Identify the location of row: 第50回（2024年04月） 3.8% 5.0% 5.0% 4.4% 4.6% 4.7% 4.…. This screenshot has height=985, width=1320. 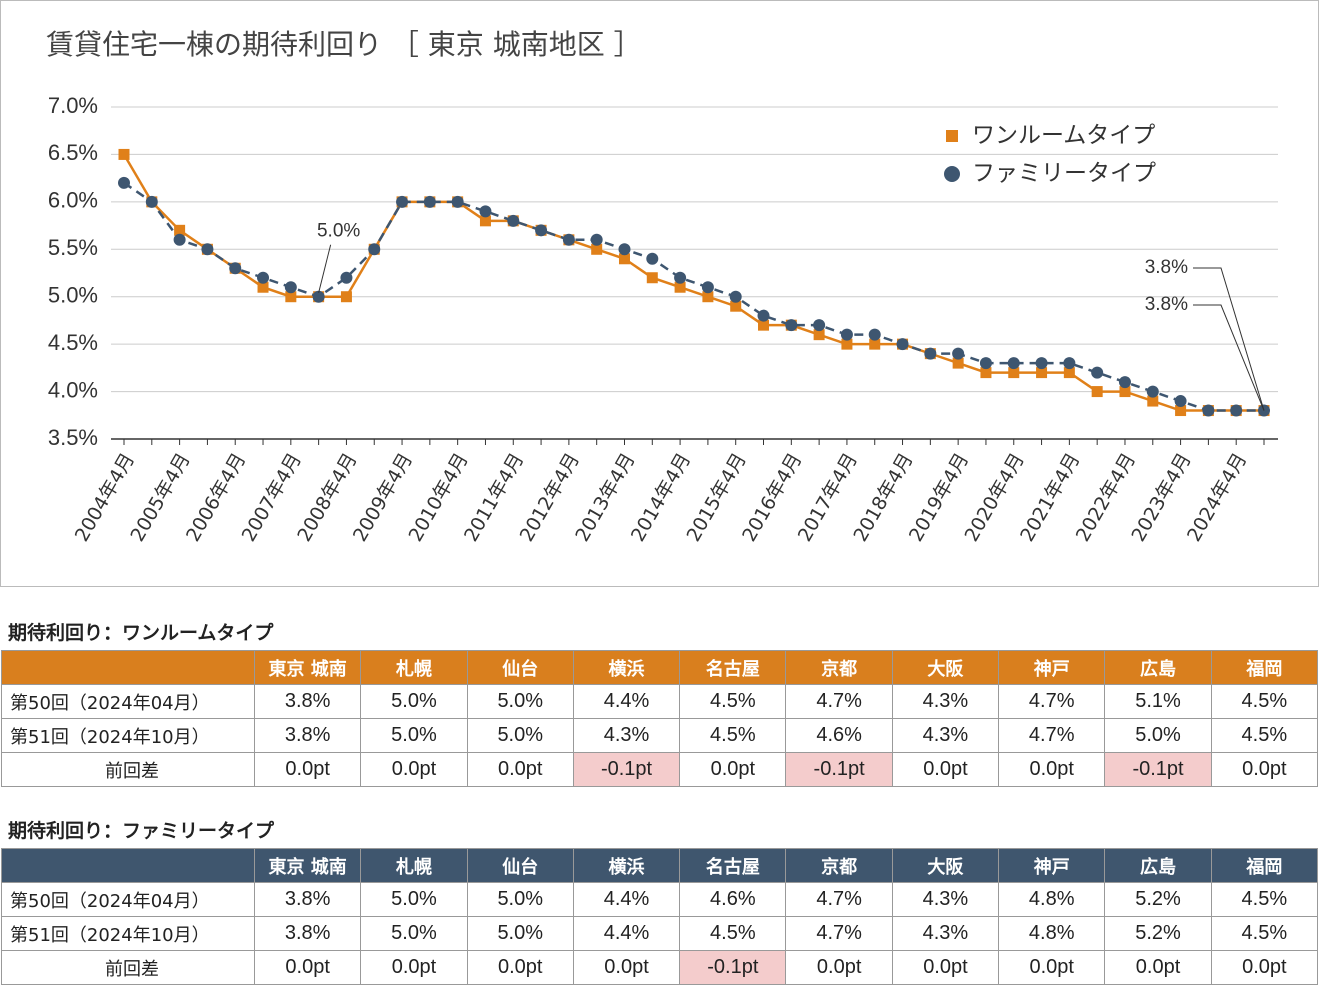
(660, 899).